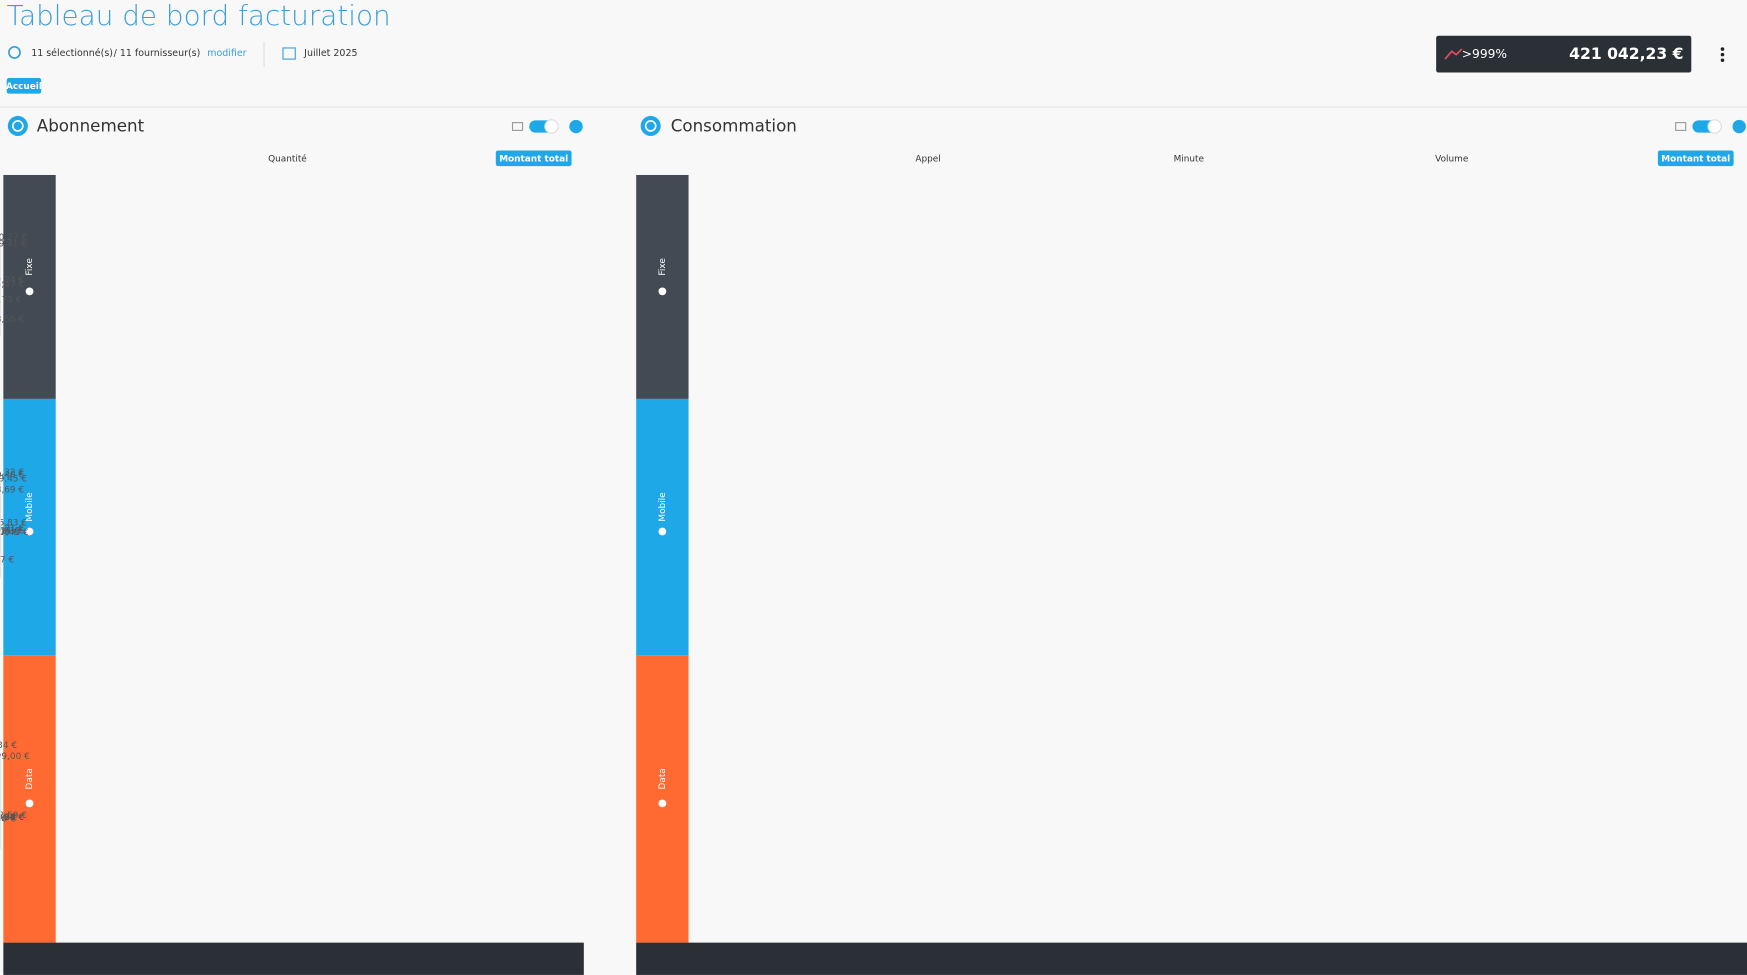  Describe the element at coordinates (1626, 54) in the screenshot. I see `total-amount: 421 042,23 €` at that location.